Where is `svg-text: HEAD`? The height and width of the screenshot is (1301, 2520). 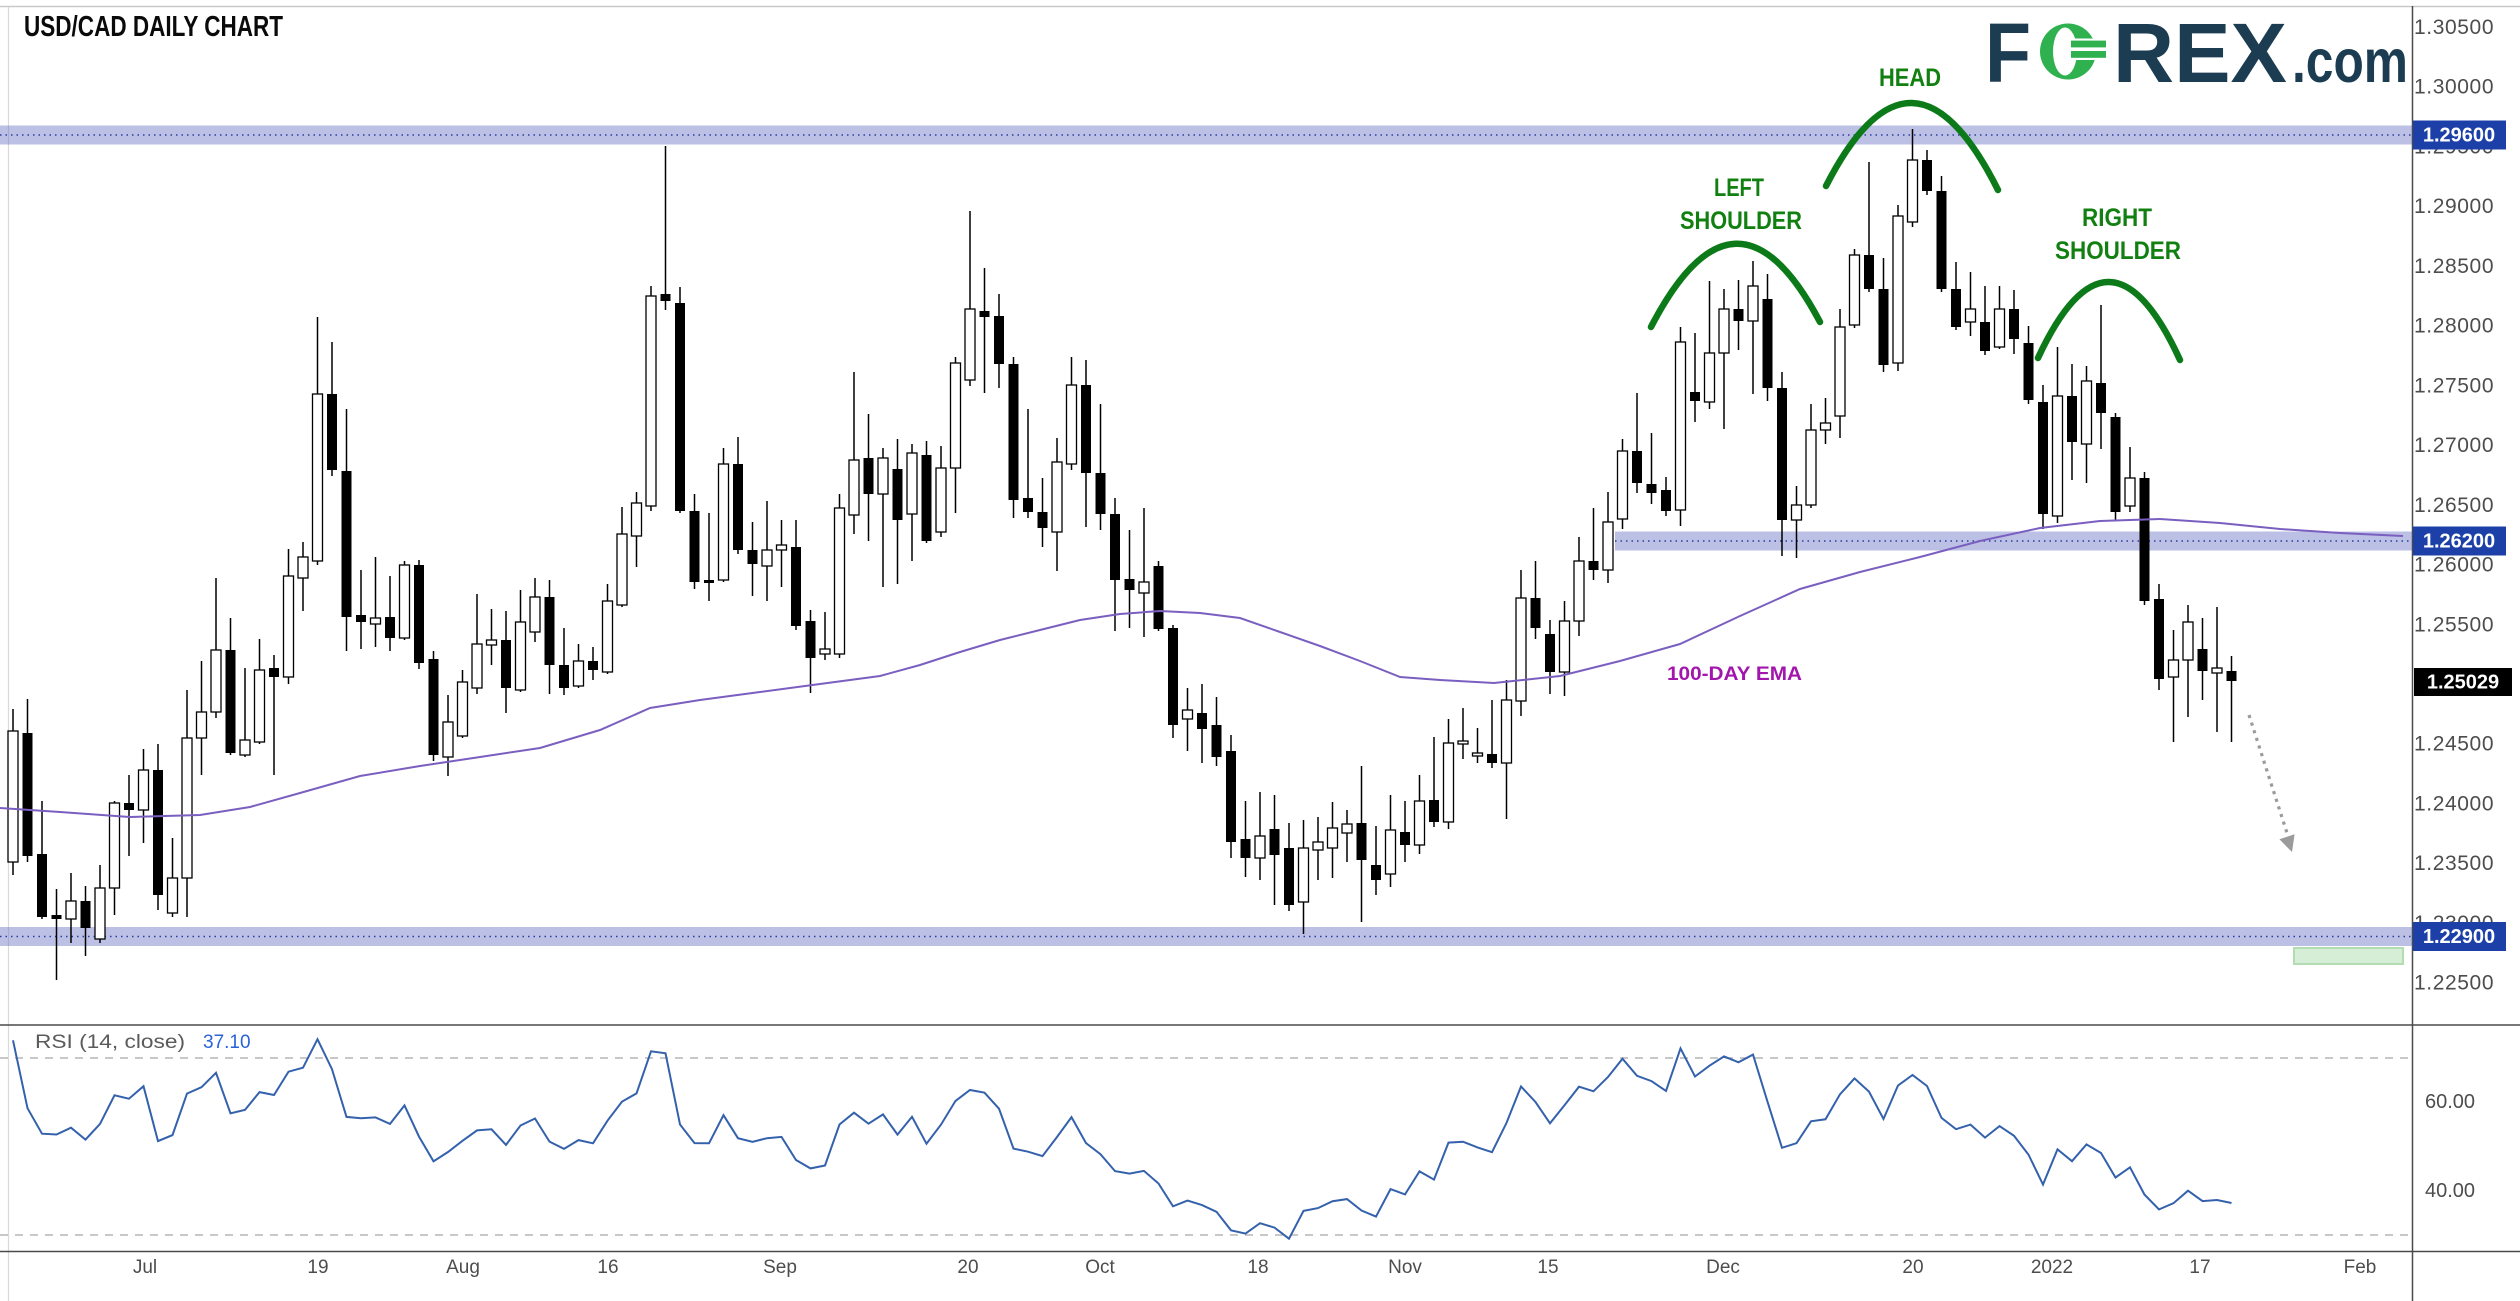
svg-text: HEAD is located at coordinates (1910, 78).